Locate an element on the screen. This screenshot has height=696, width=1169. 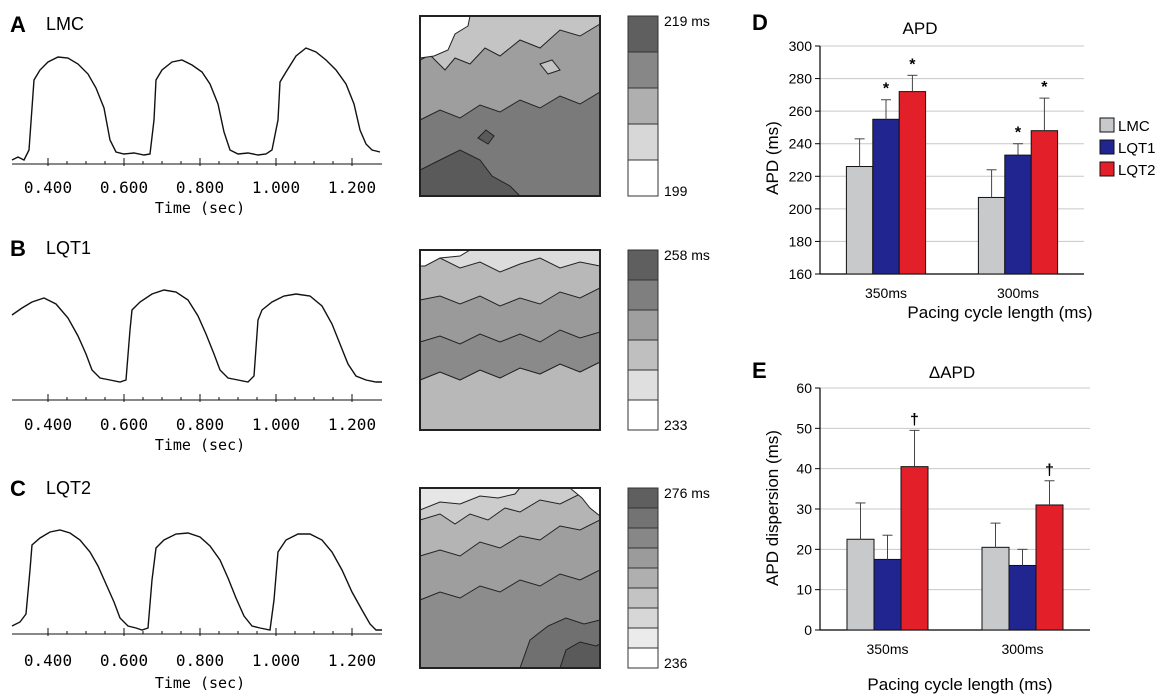
chart-d-ylabel: APD (ms) is located at coordinates (772, 158).